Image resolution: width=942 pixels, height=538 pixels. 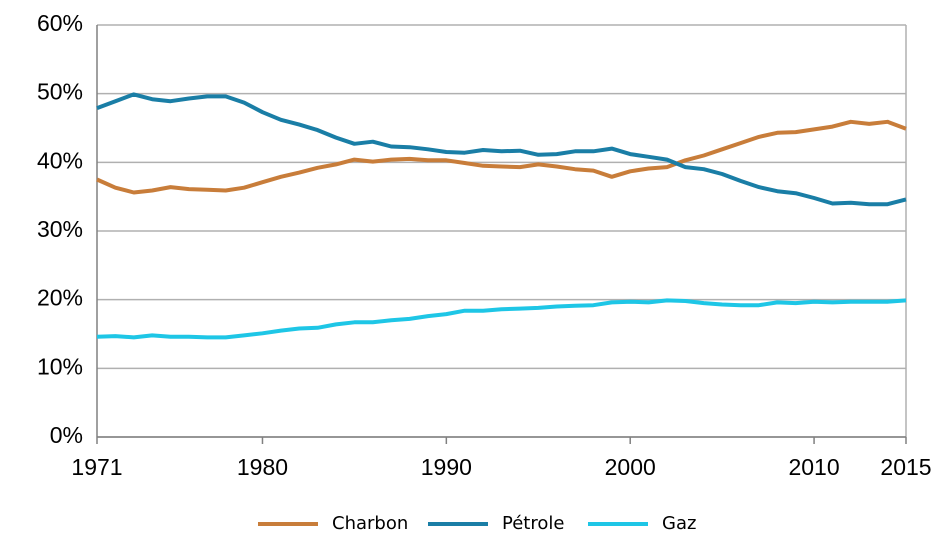 What do you see at coordinates (262, 467) in the screenshot?
I see `x-tick-label: 1980` at bounding box center [262, 467].